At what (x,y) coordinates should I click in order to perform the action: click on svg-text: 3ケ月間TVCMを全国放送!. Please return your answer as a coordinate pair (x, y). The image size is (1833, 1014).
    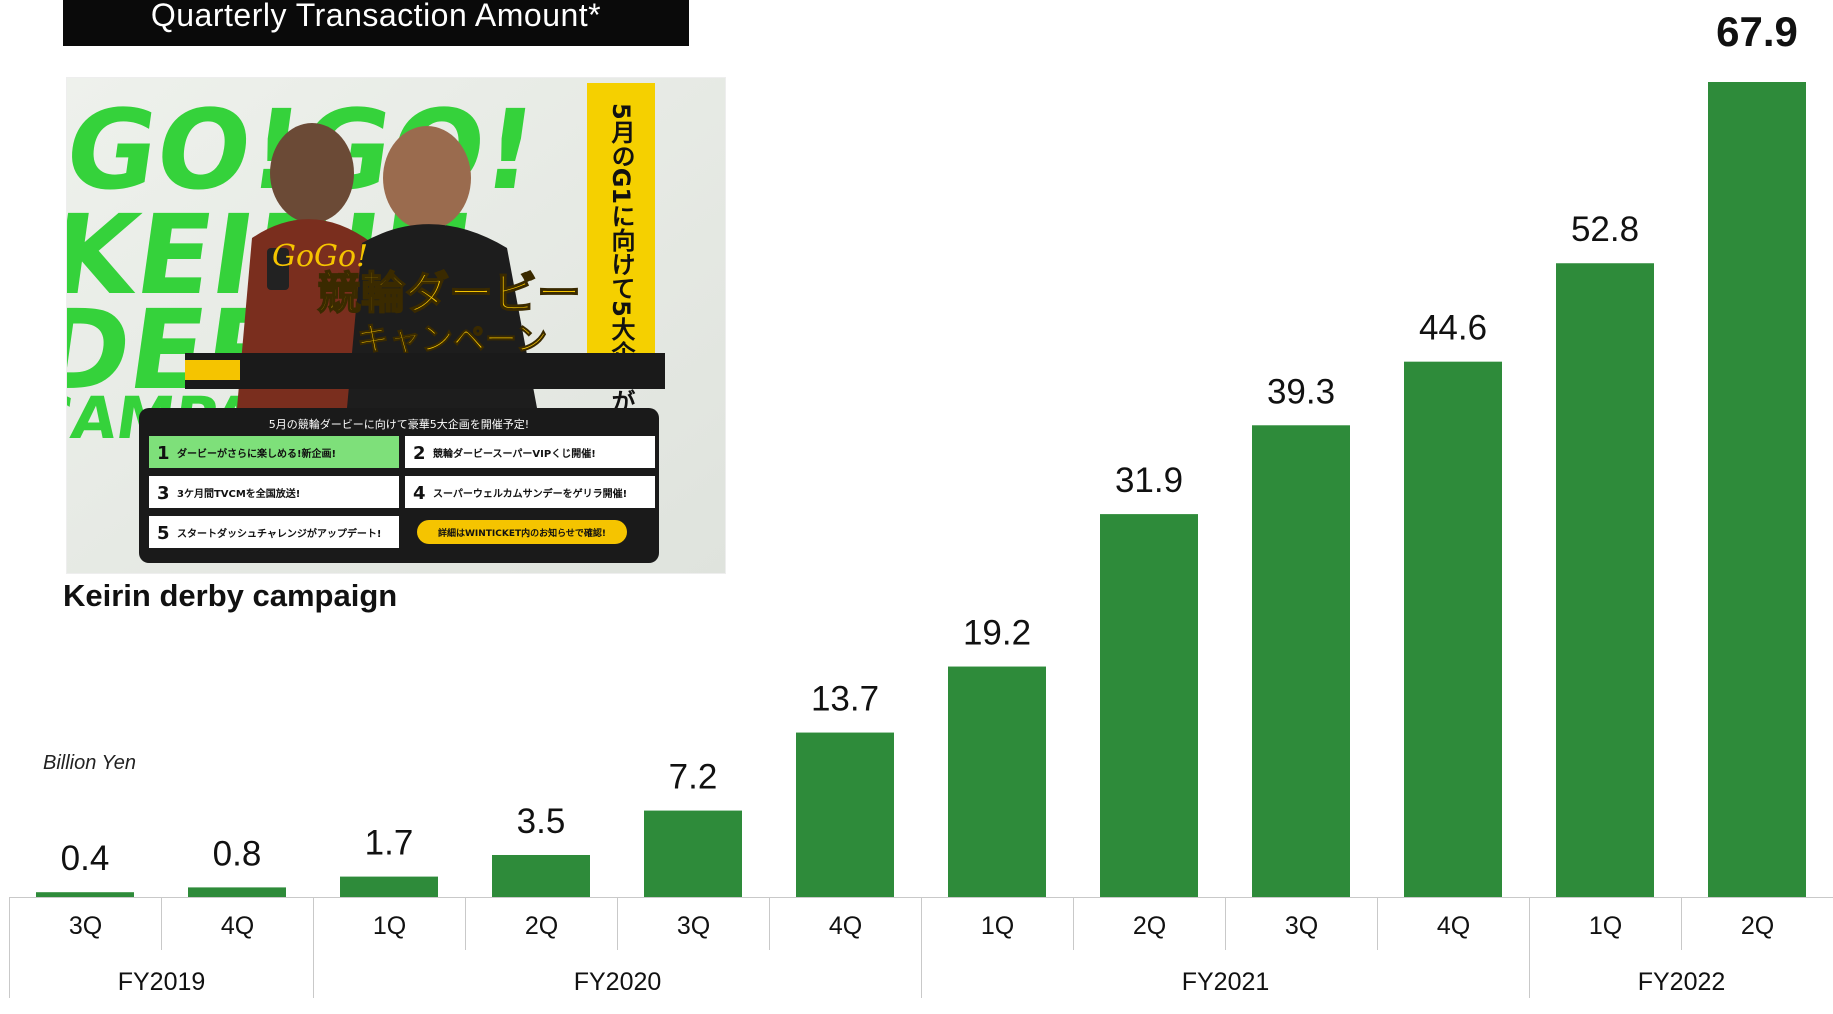
    Looking at the image, I should click on (238, 493).